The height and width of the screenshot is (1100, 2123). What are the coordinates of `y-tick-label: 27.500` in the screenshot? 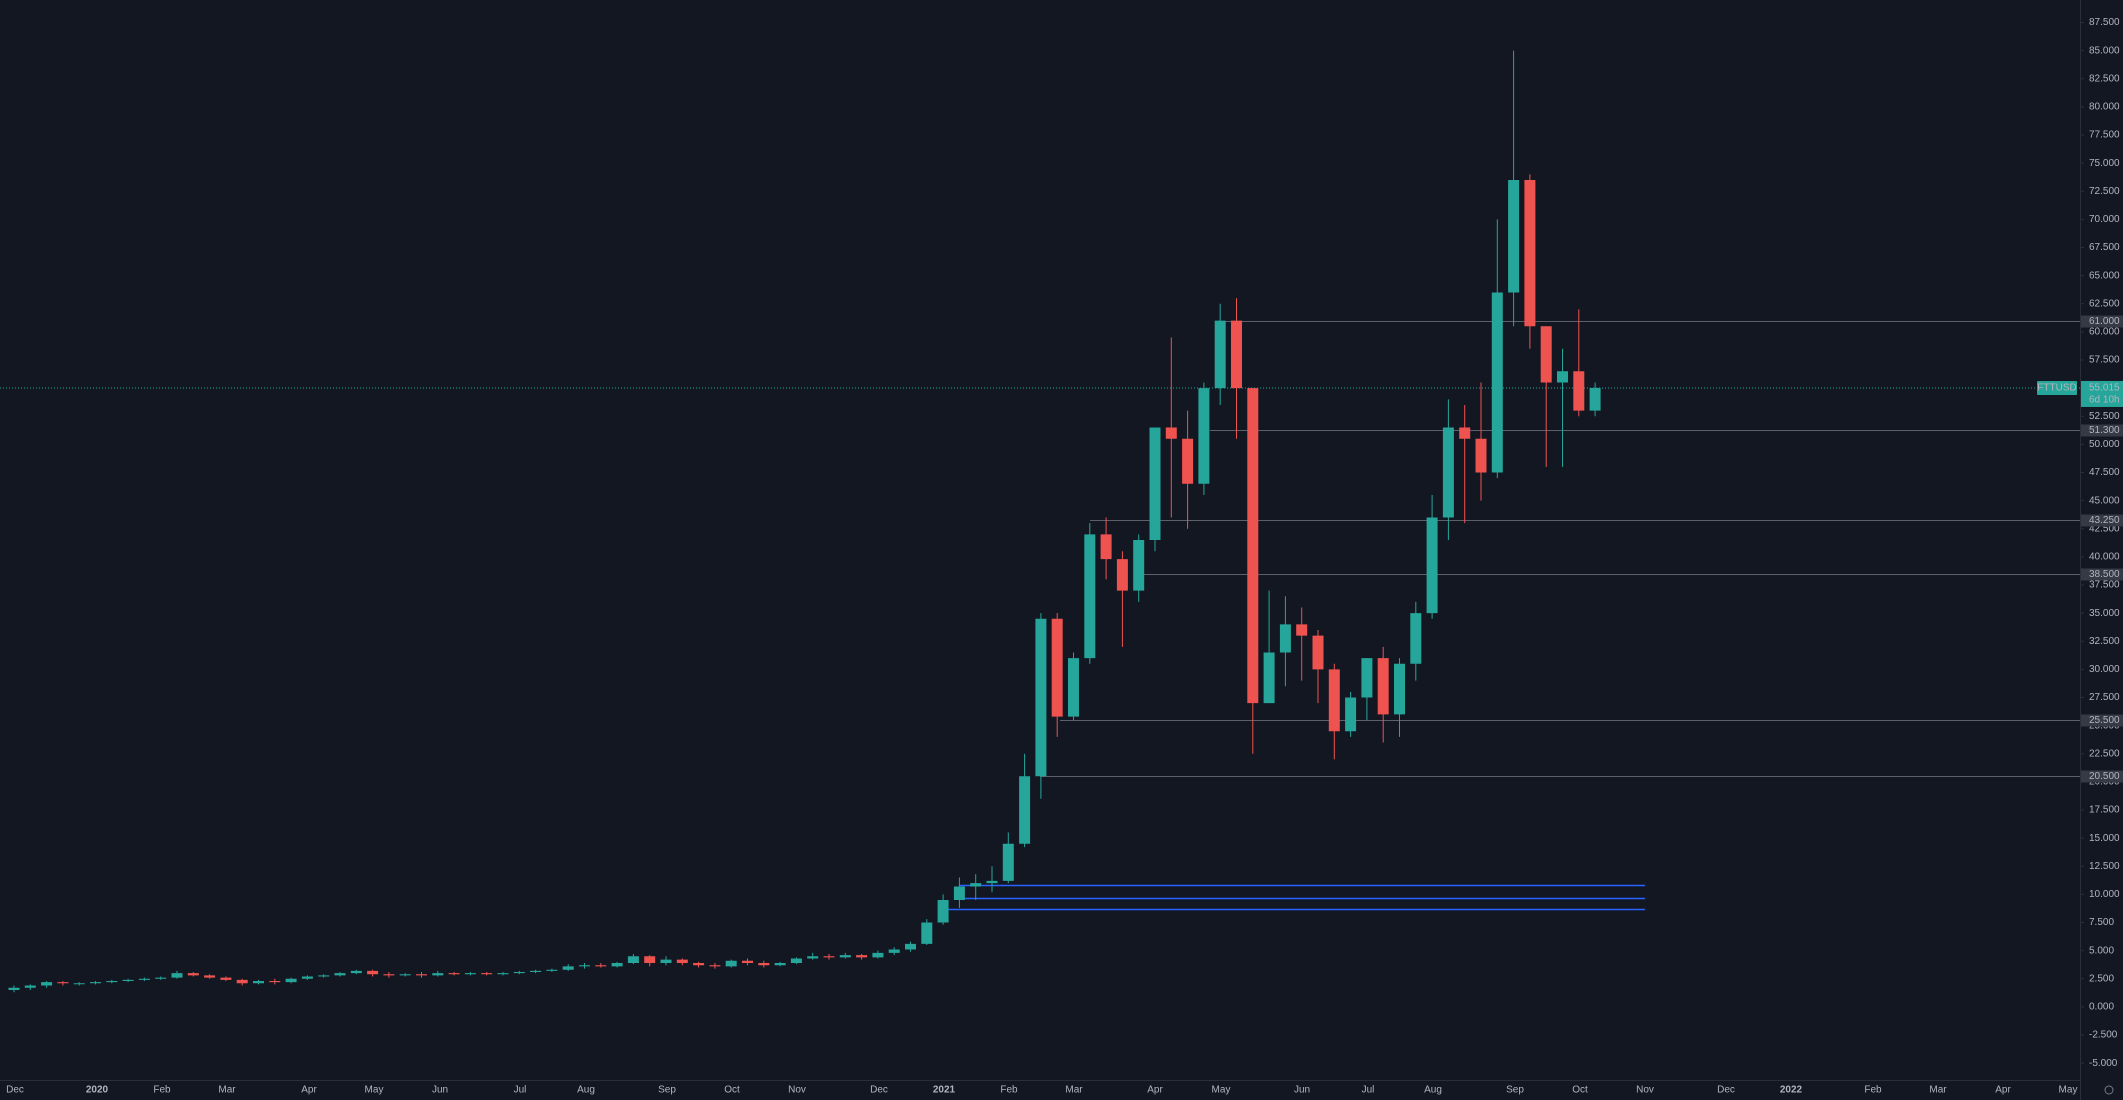 It's located at (2104, 697).